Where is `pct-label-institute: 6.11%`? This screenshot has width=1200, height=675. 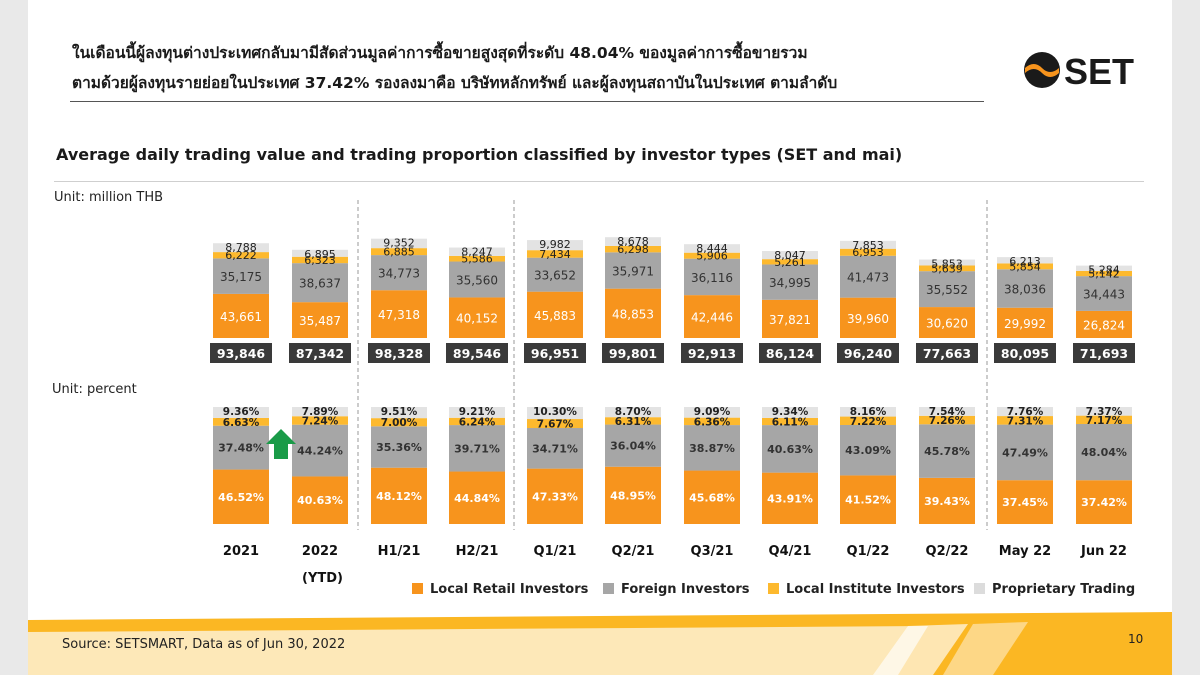
pct-label-institute: 6.11% is located at coordinates (790, 423).